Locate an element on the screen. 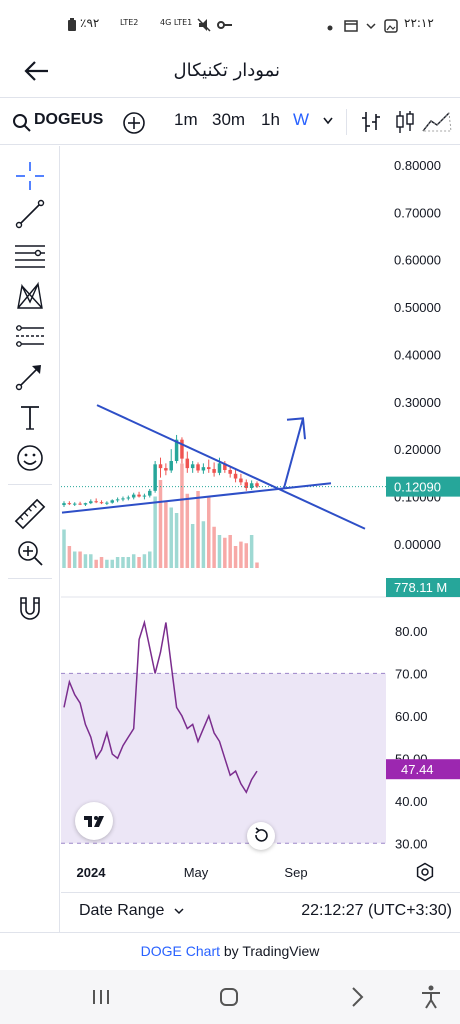 The width and height of the screenshot is (460, 1024). attribution-link: DOGE Chart is located at coordinates (180, 951).